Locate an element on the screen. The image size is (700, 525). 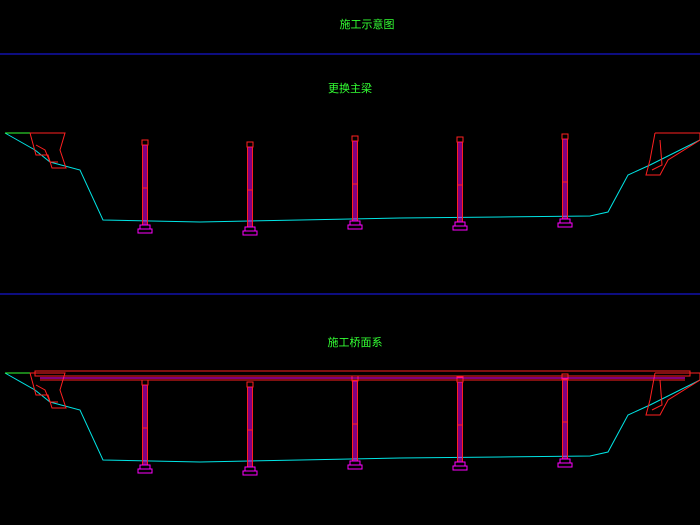
section-label: 施工桥面系 is located at coordinates (355, 342).